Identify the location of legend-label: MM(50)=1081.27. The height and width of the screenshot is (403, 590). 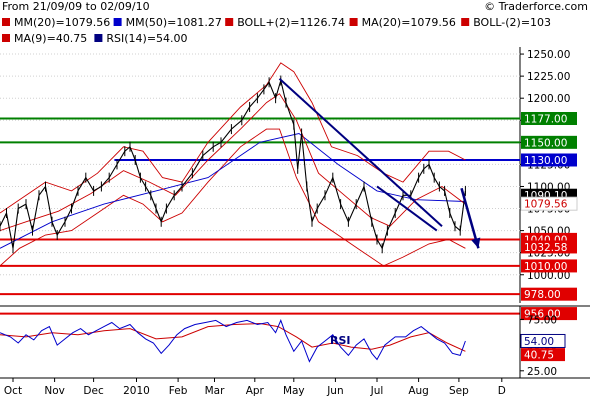
(174, 22).